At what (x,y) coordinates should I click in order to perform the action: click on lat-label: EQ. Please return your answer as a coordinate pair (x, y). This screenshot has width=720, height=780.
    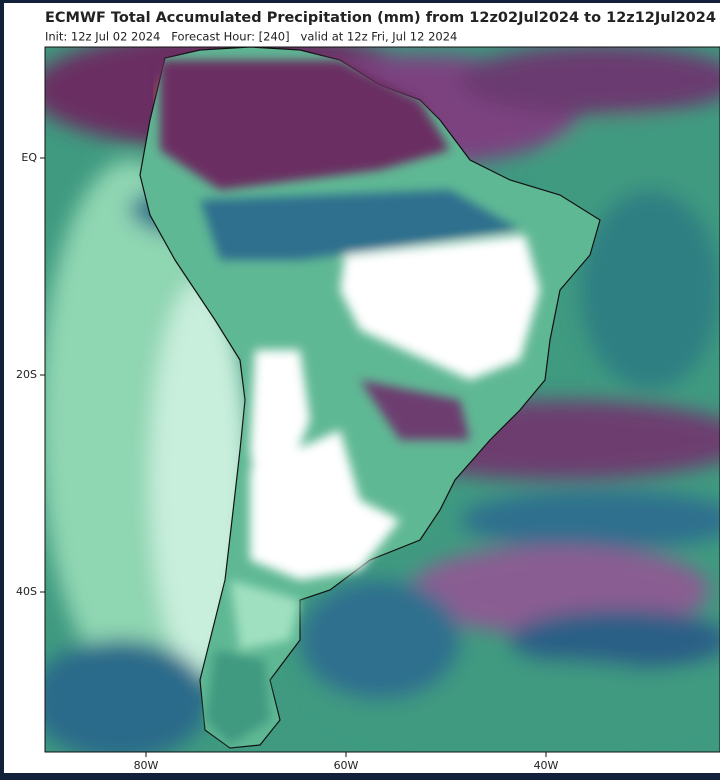
    Looking at the image, I should click on (29, 157).